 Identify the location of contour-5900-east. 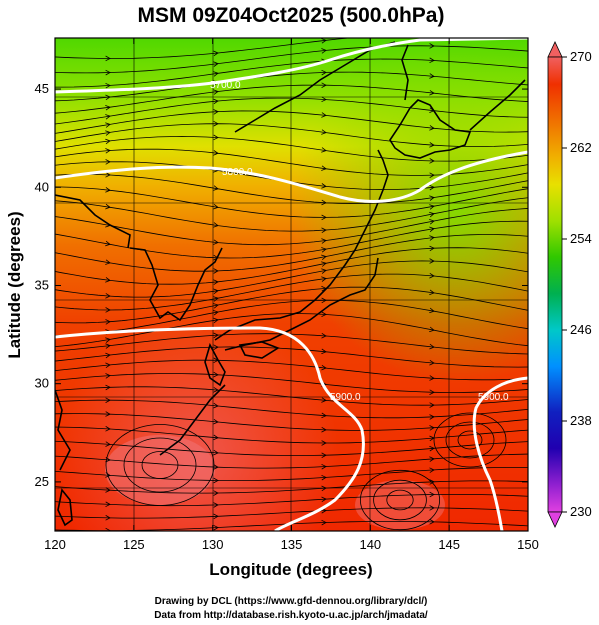
(500, 453).